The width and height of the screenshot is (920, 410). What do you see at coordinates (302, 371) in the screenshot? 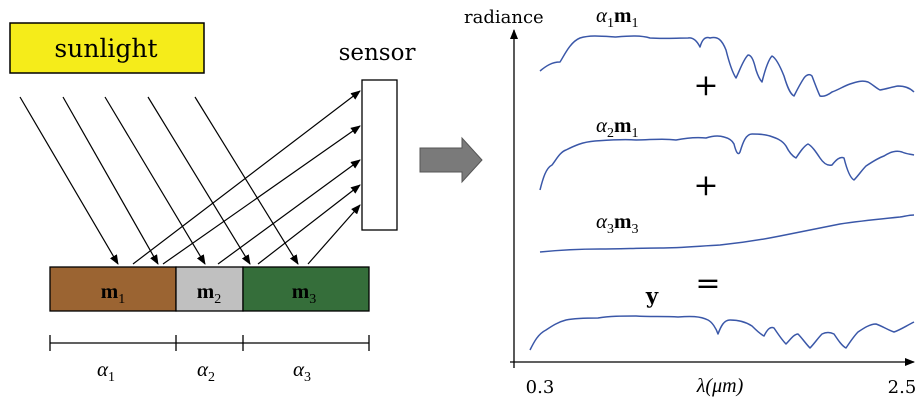
I see `fraction-alpha3-label: α3` at bounding box center [302, 371].